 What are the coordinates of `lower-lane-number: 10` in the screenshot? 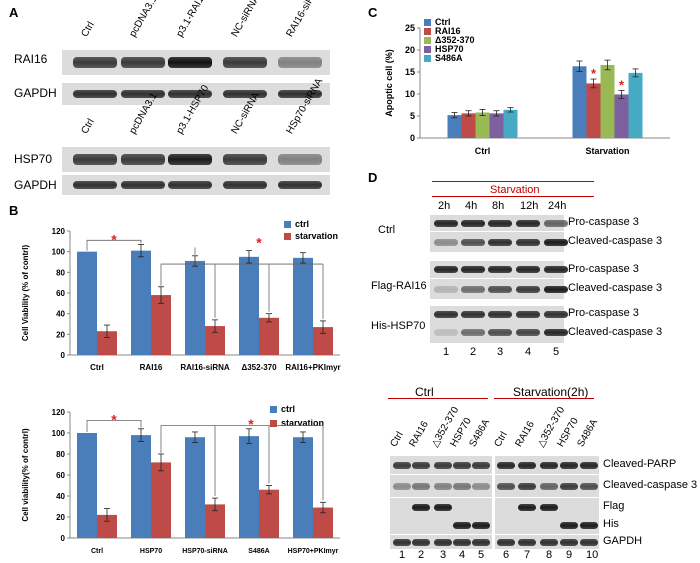 It's located at (592, 555).